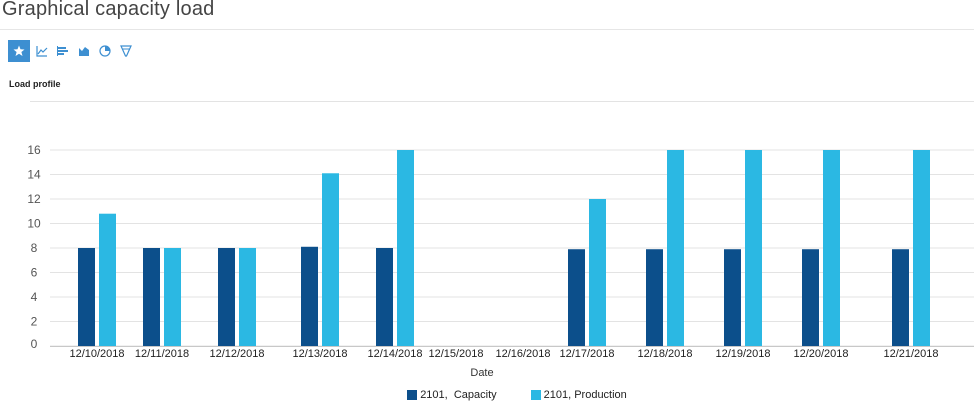 Image resolution: width=974 pixels, height=402 pixels. Describe the element at coordinates (487, 29) in the screenshot. I see `title-divider` at that location.